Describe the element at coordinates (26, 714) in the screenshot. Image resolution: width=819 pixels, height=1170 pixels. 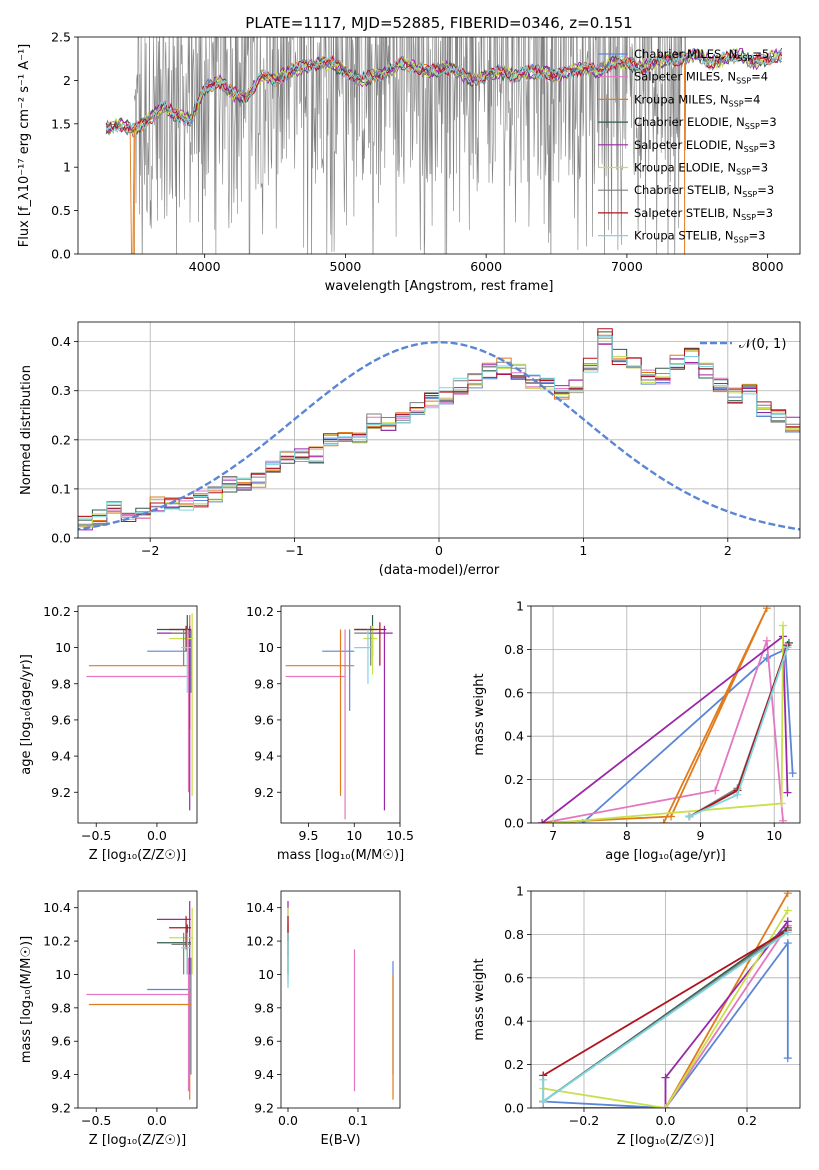
I see `y-axis-label: age [log₁₀(age/yr)]` at that location.